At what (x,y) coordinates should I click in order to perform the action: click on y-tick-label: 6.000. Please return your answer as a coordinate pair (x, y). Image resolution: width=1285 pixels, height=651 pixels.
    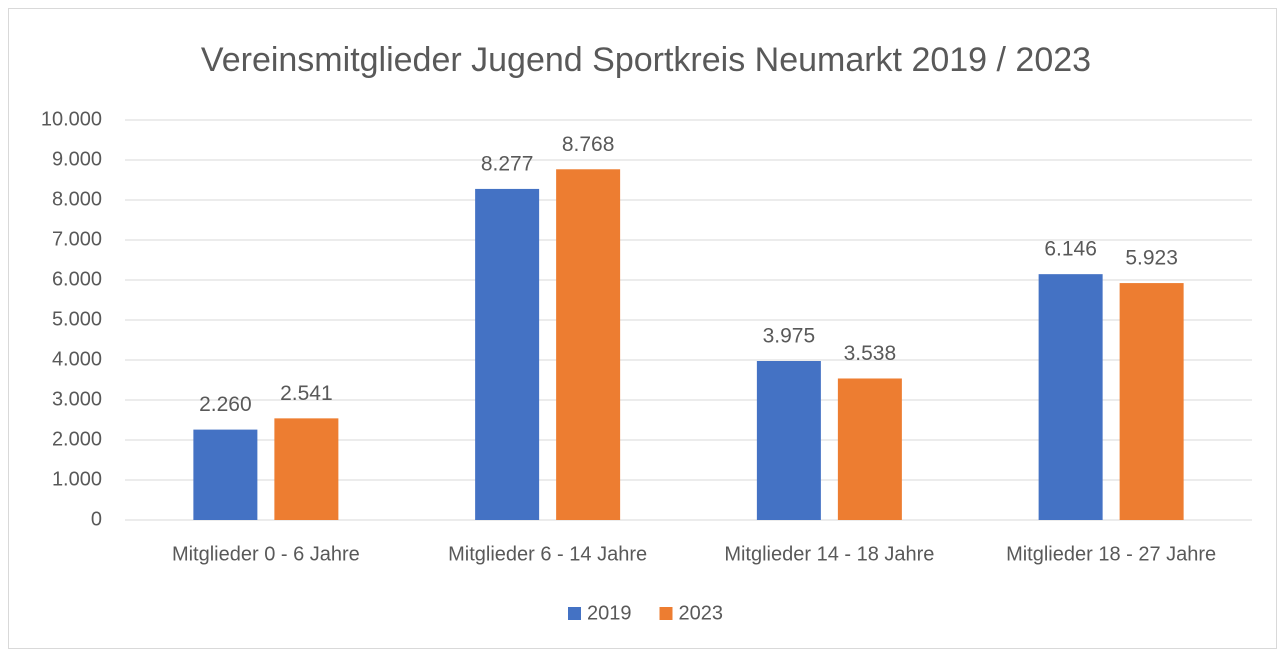
    Looking at the image, I should click on (77, 279).